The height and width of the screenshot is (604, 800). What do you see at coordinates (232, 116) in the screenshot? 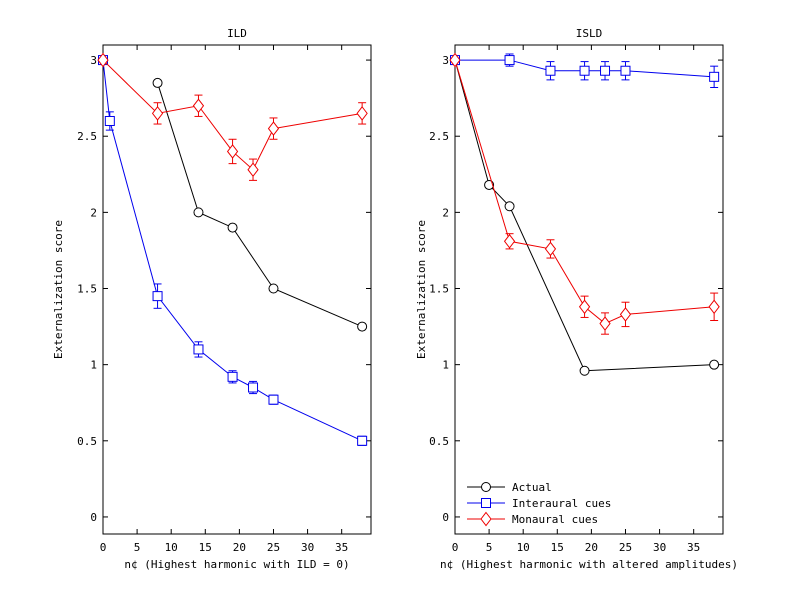
I see `series-monaural-cues` at bounding box center [232, 116].